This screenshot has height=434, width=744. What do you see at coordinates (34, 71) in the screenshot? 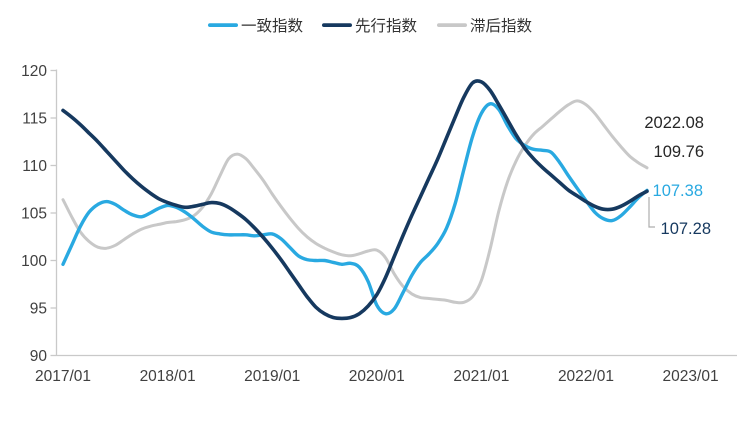
I see `y-axis-tick-label: 120` at bounding box center [34, 71].